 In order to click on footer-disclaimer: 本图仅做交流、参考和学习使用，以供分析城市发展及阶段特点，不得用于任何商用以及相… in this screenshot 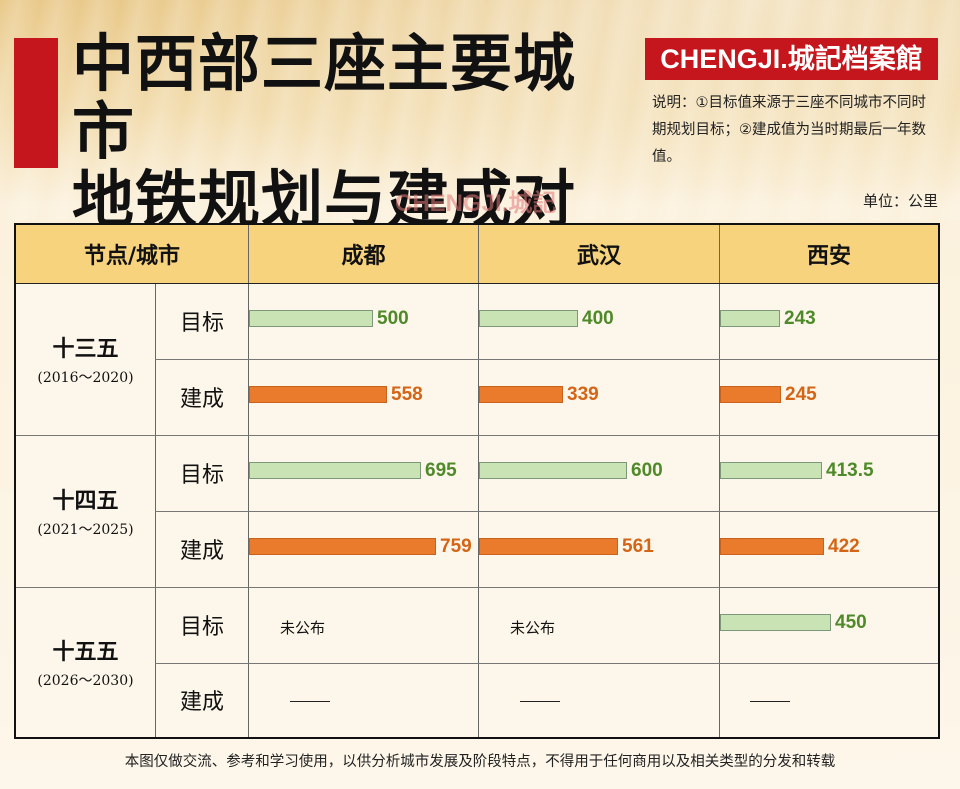, I will do `click(480, 762)`.